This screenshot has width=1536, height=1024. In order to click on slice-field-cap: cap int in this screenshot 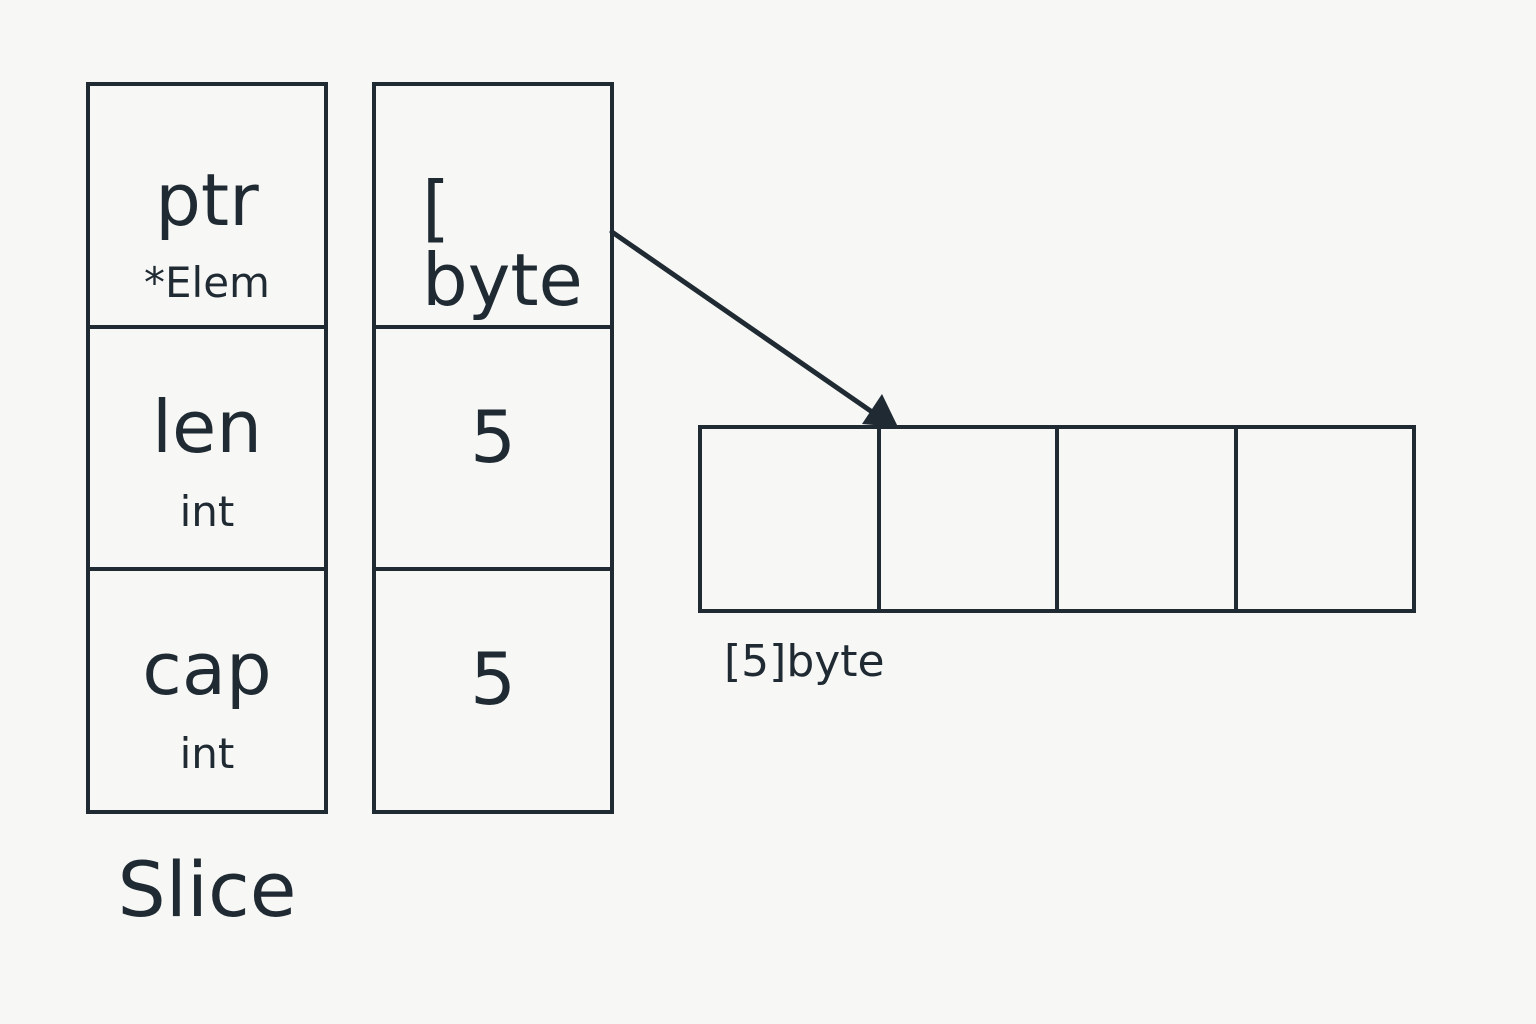, I will do `click(207, 690)`.